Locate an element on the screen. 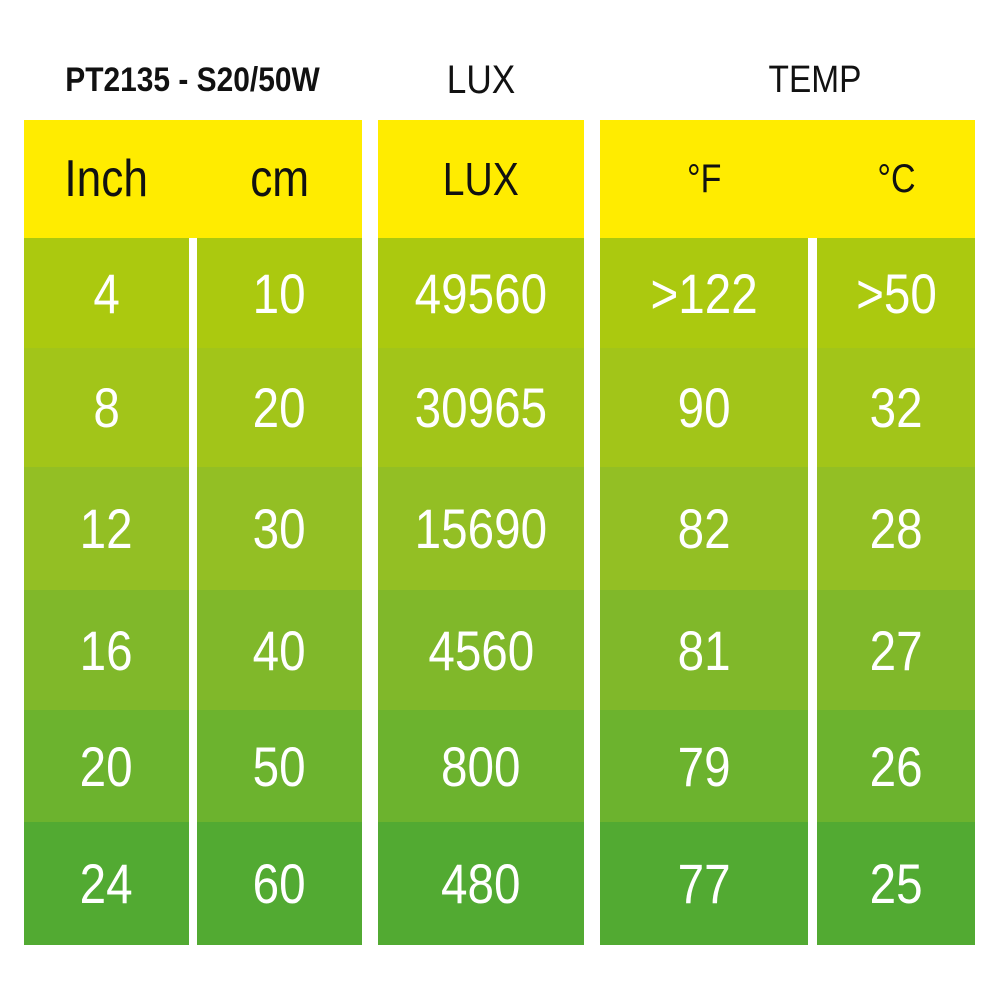 The width and height of the screenshot is (1000, 1000). cell-c: 26 is located at coordinates (896, 766).